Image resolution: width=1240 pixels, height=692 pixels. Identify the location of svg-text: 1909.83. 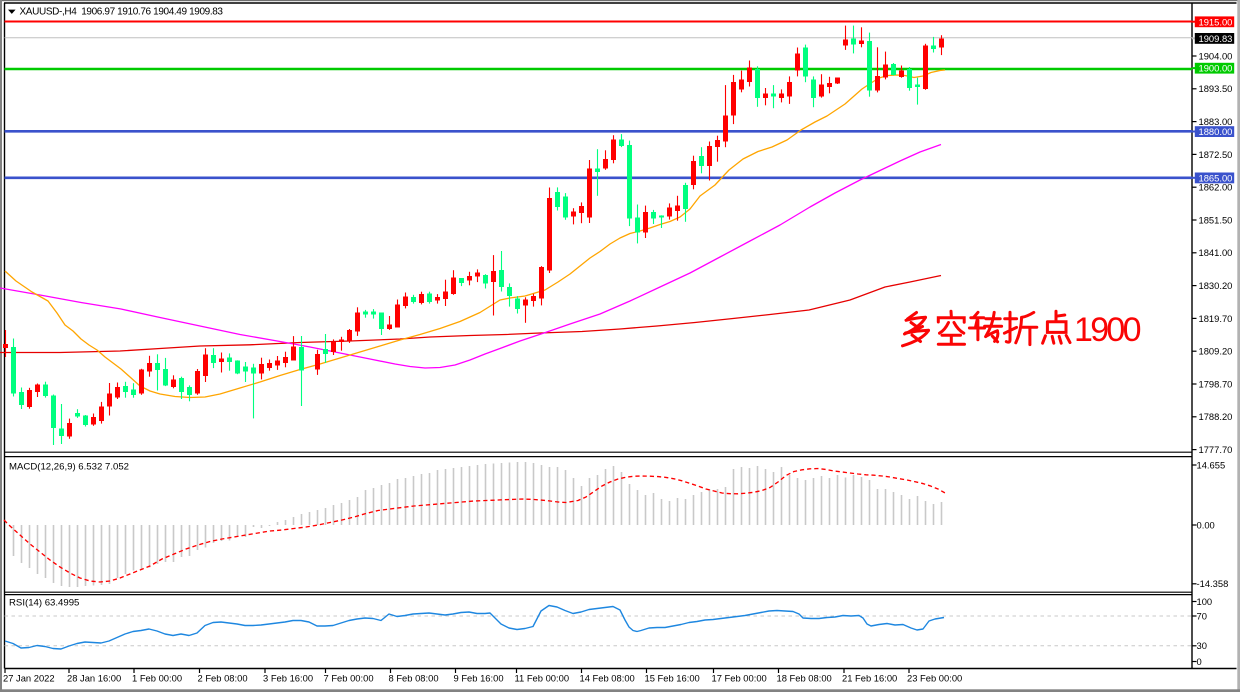
(1216, 38).